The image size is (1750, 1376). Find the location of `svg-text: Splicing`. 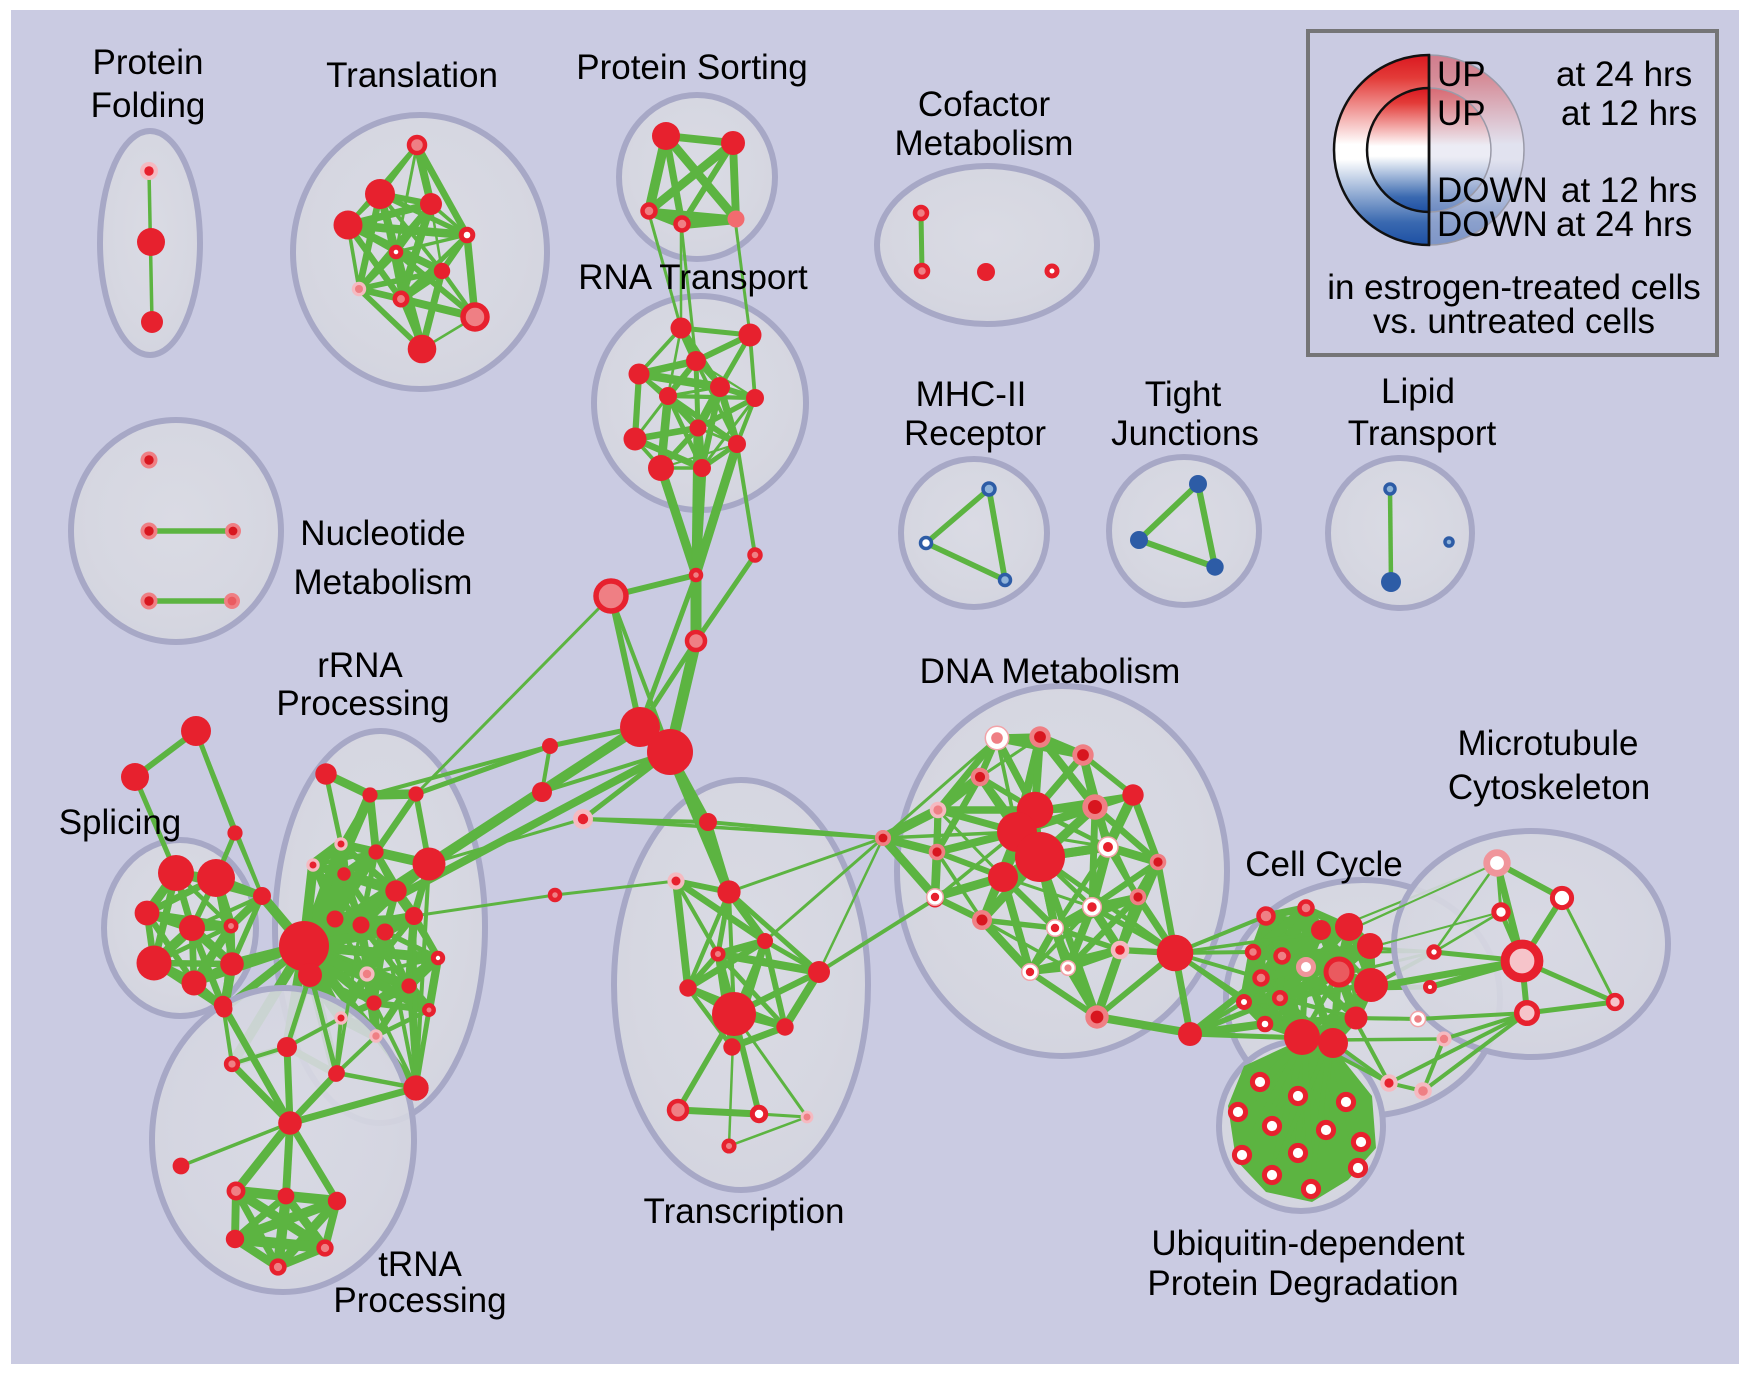

svg-text: Splicing is located at coordinates (120, 822).